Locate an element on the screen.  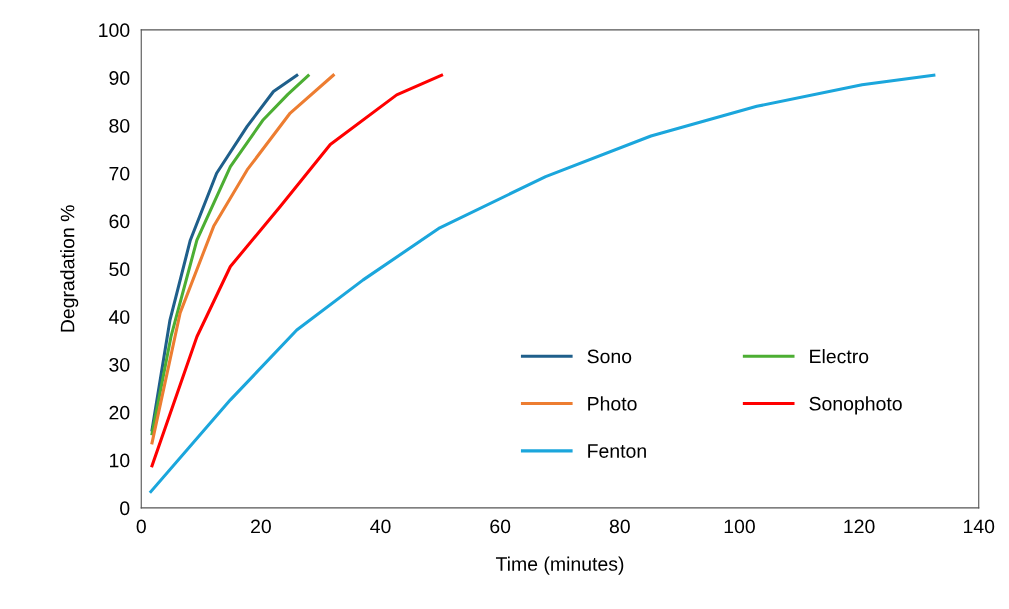
x-tick-label: 0 is located at coordinates (141, 526).